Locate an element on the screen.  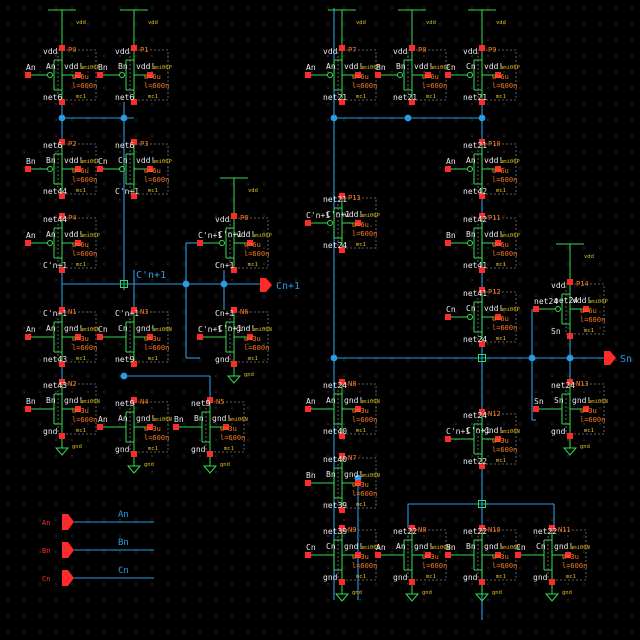
transistor-n5: N5 net9 Bn Bn gnd!ami06N w=3ul=600n mc1 gnd is located at coordinates (210, 427).